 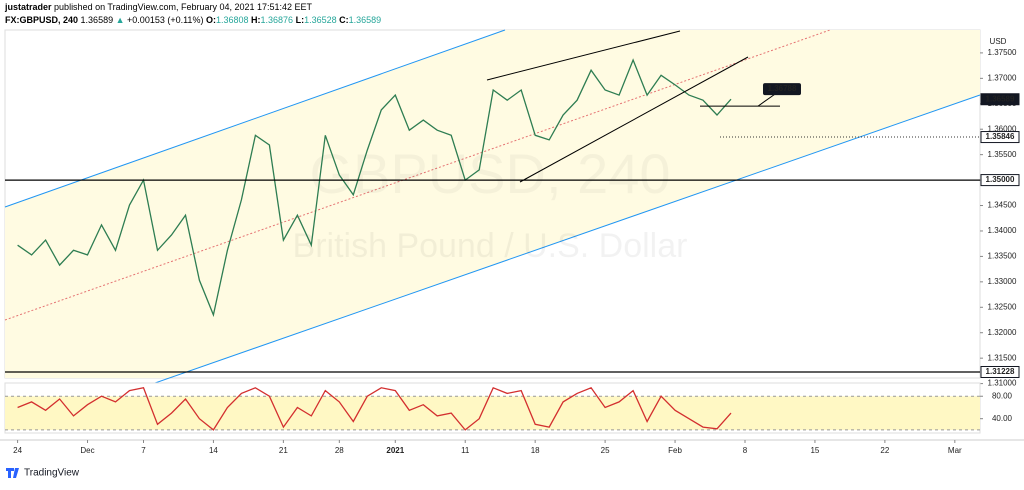 What do you see at coordinates (583, 55) in the screenshot?
I see `wedge-upper` at bounding box center [583, 55].